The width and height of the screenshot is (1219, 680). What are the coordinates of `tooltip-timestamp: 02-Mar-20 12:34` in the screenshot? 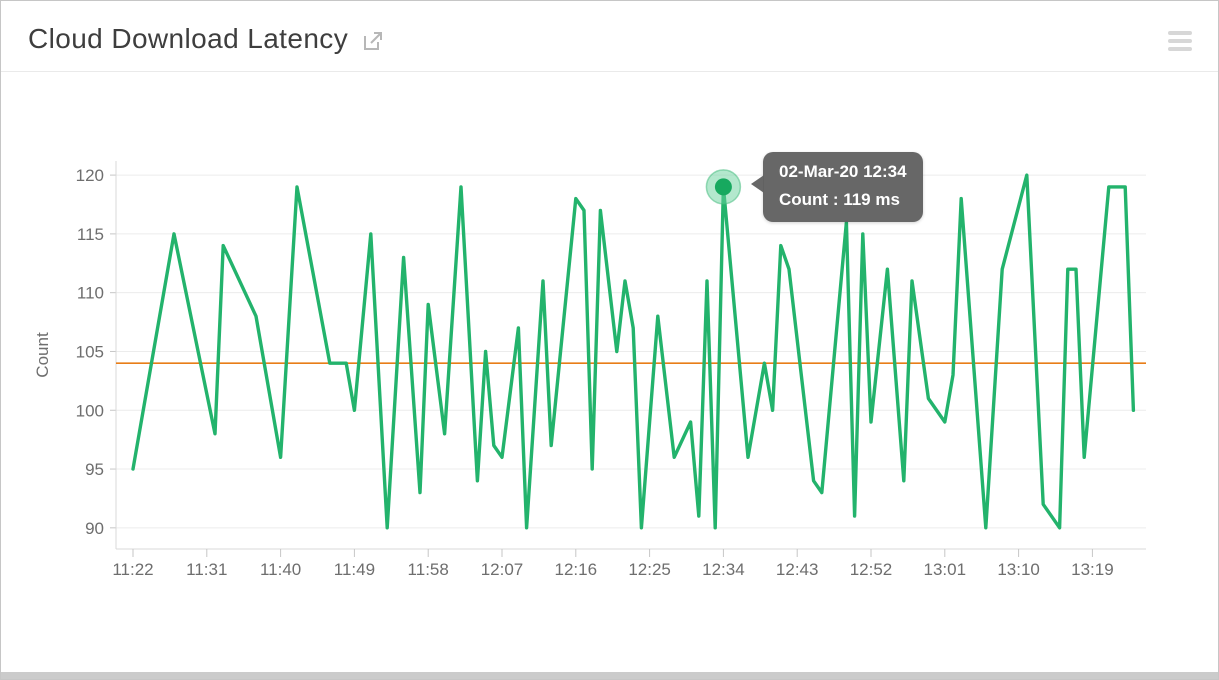 It's located at (843, 171).